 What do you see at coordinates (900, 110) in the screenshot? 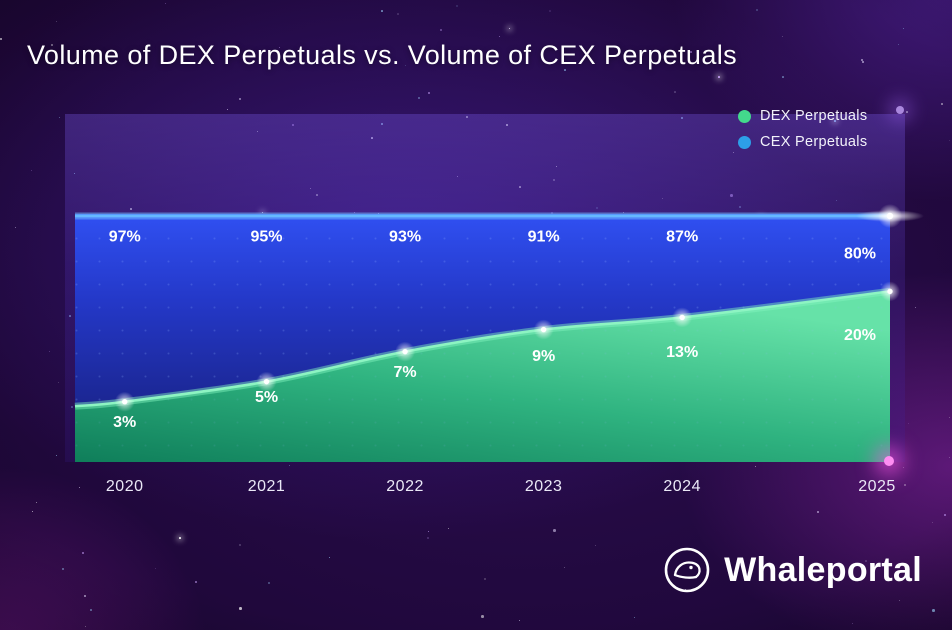
I see `violet-glow-accent` at bounding box center [900, 110].